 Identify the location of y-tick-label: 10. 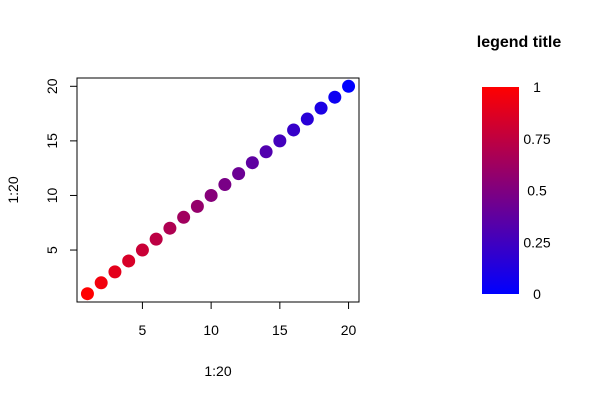
(52, 195).